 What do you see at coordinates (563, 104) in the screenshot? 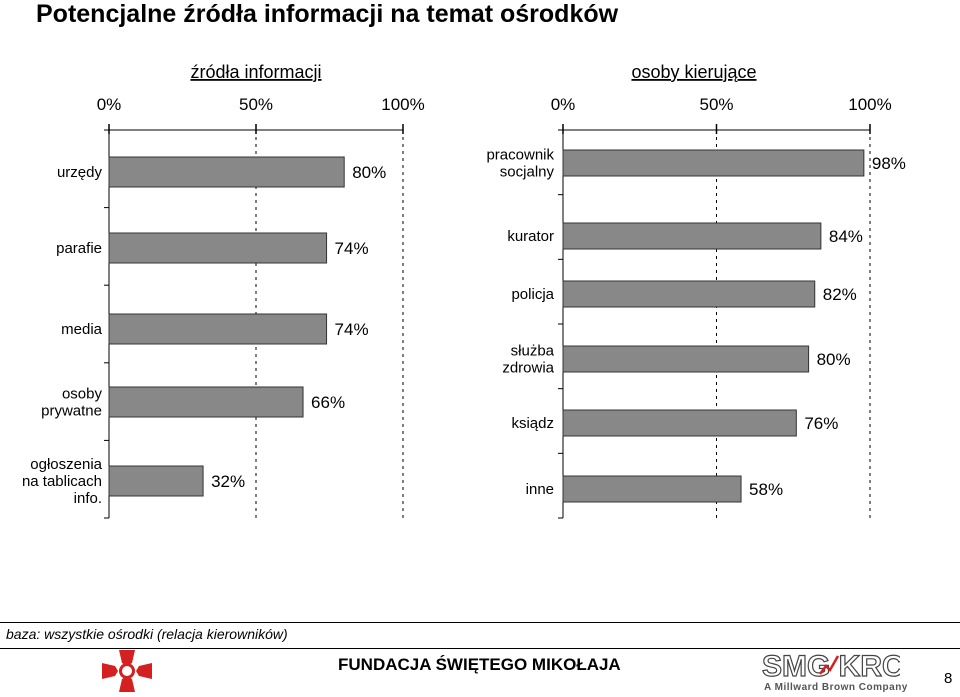
I see `chart2-tick-label: 0%` at bounding box center [563, 104].